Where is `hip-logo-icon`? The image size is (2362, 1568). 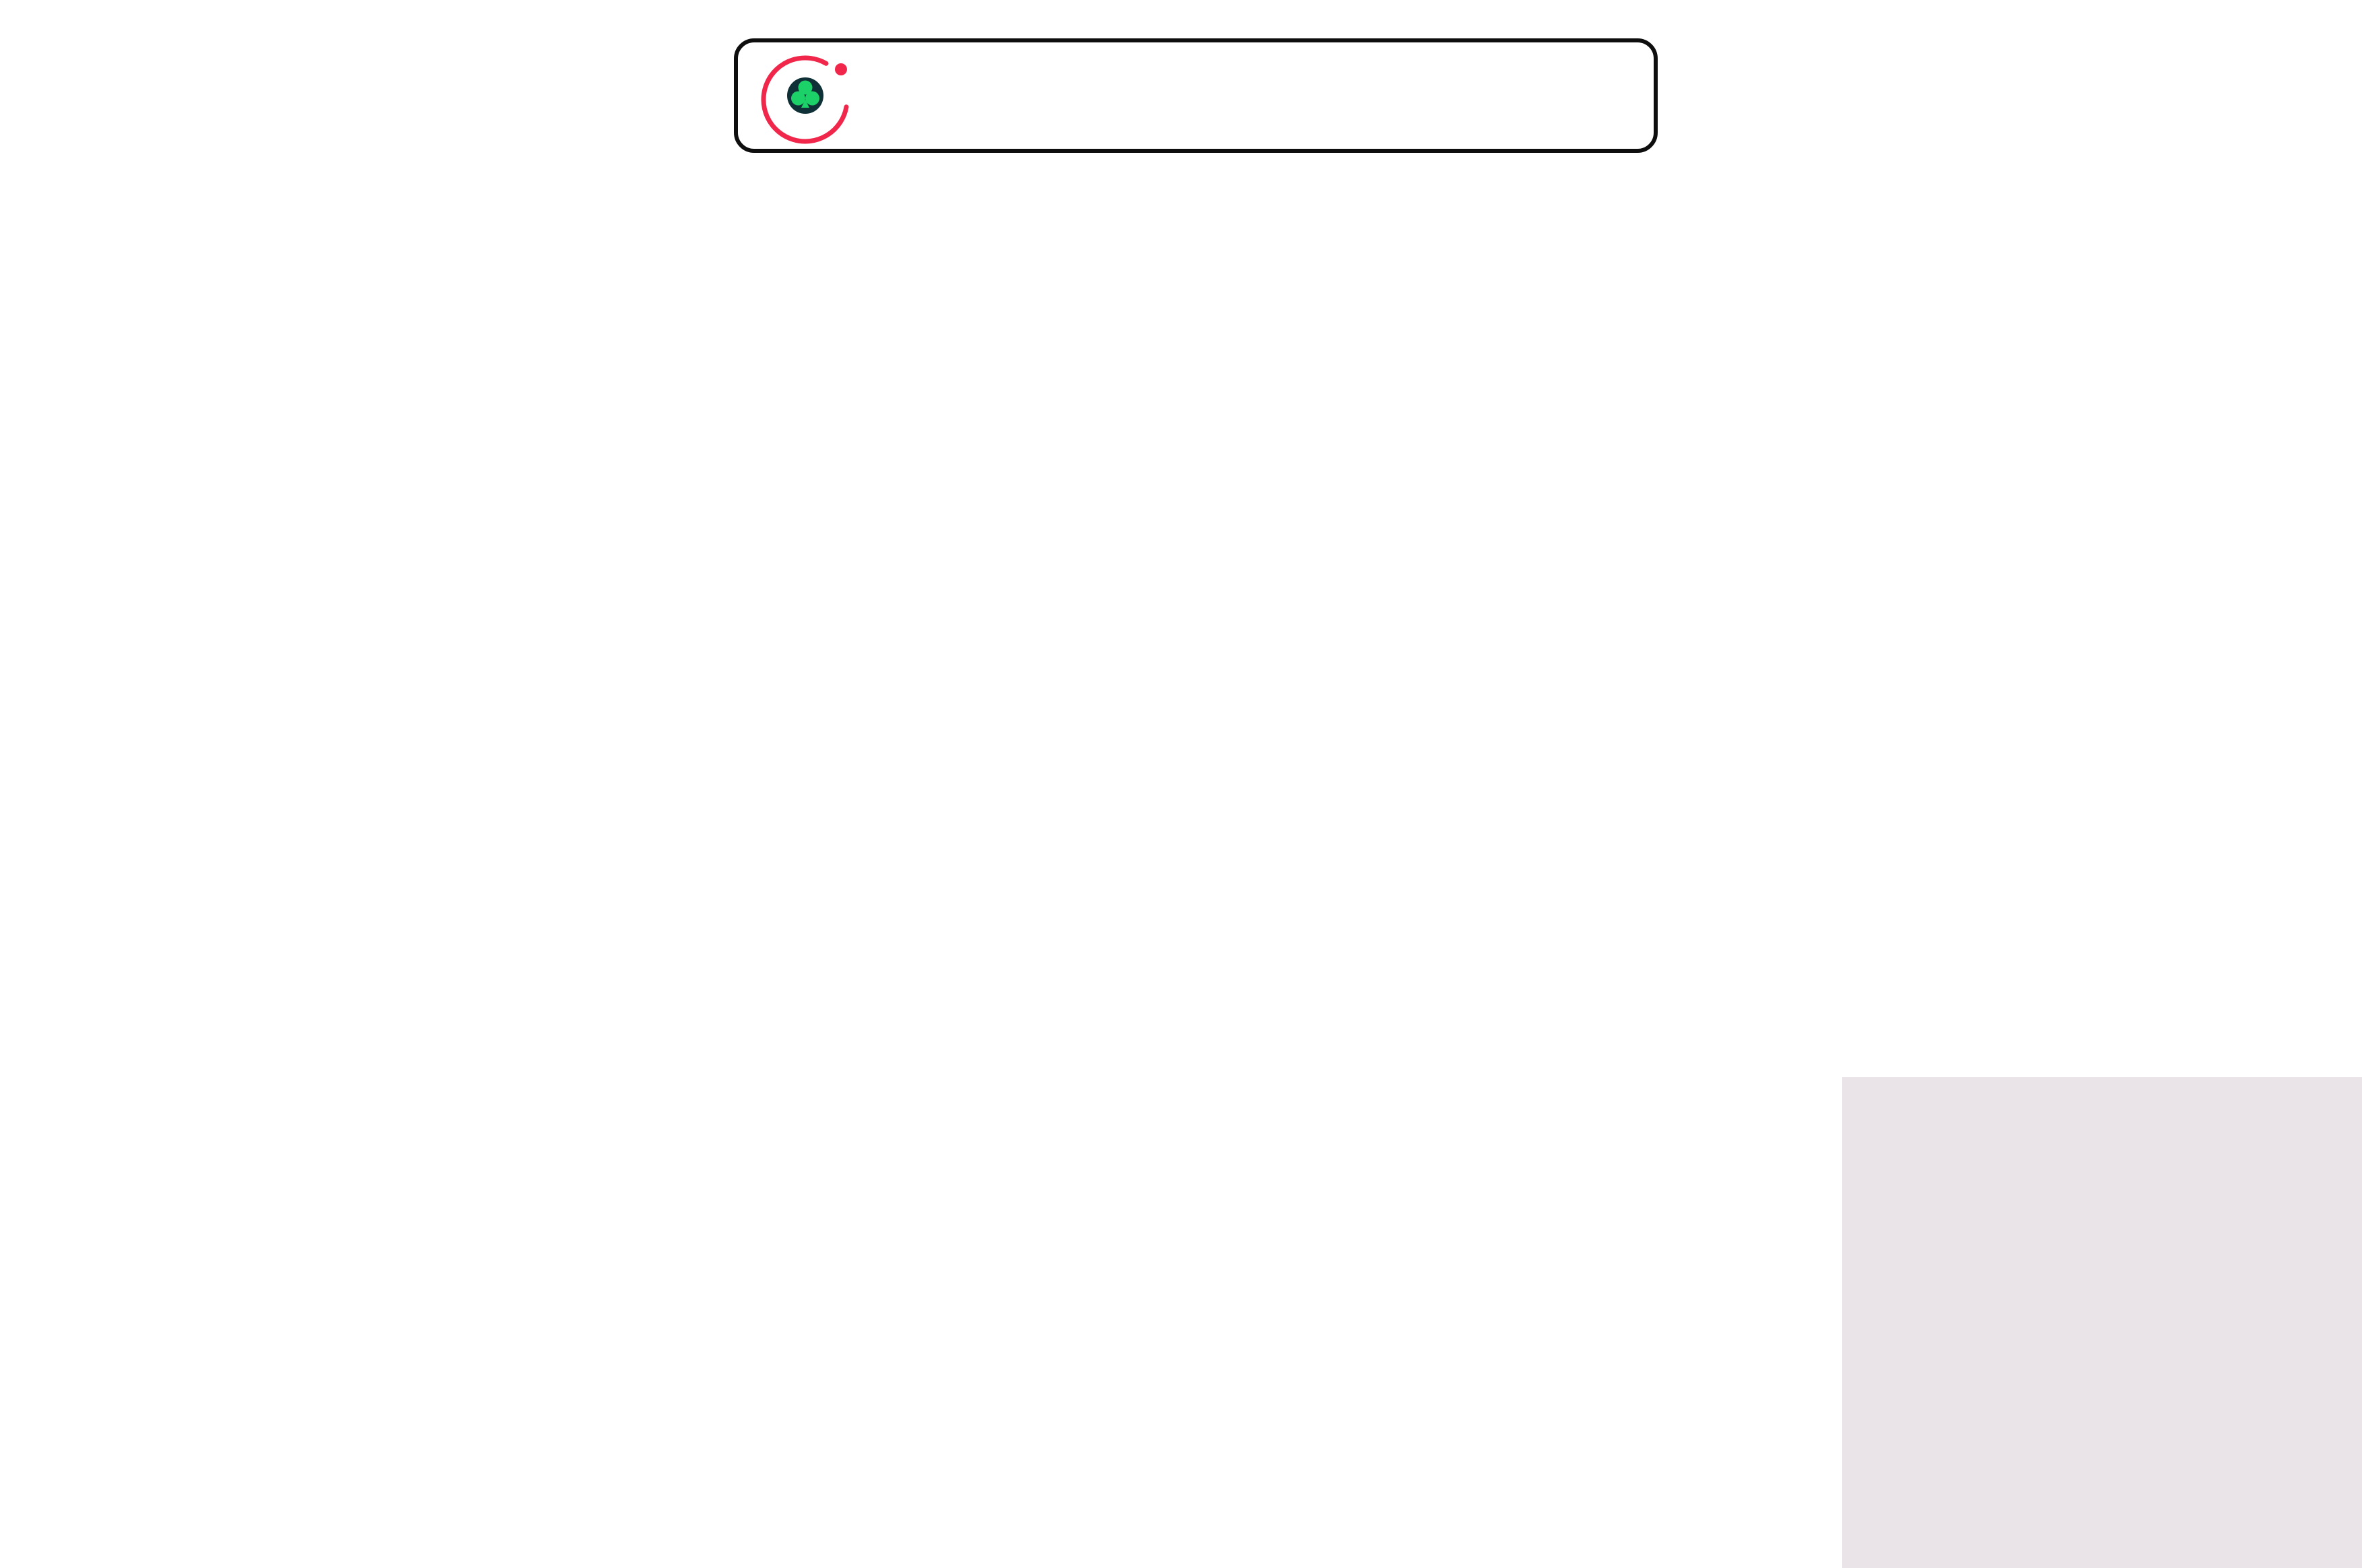
hip-logo-icon is located at coordinates (805, 99).